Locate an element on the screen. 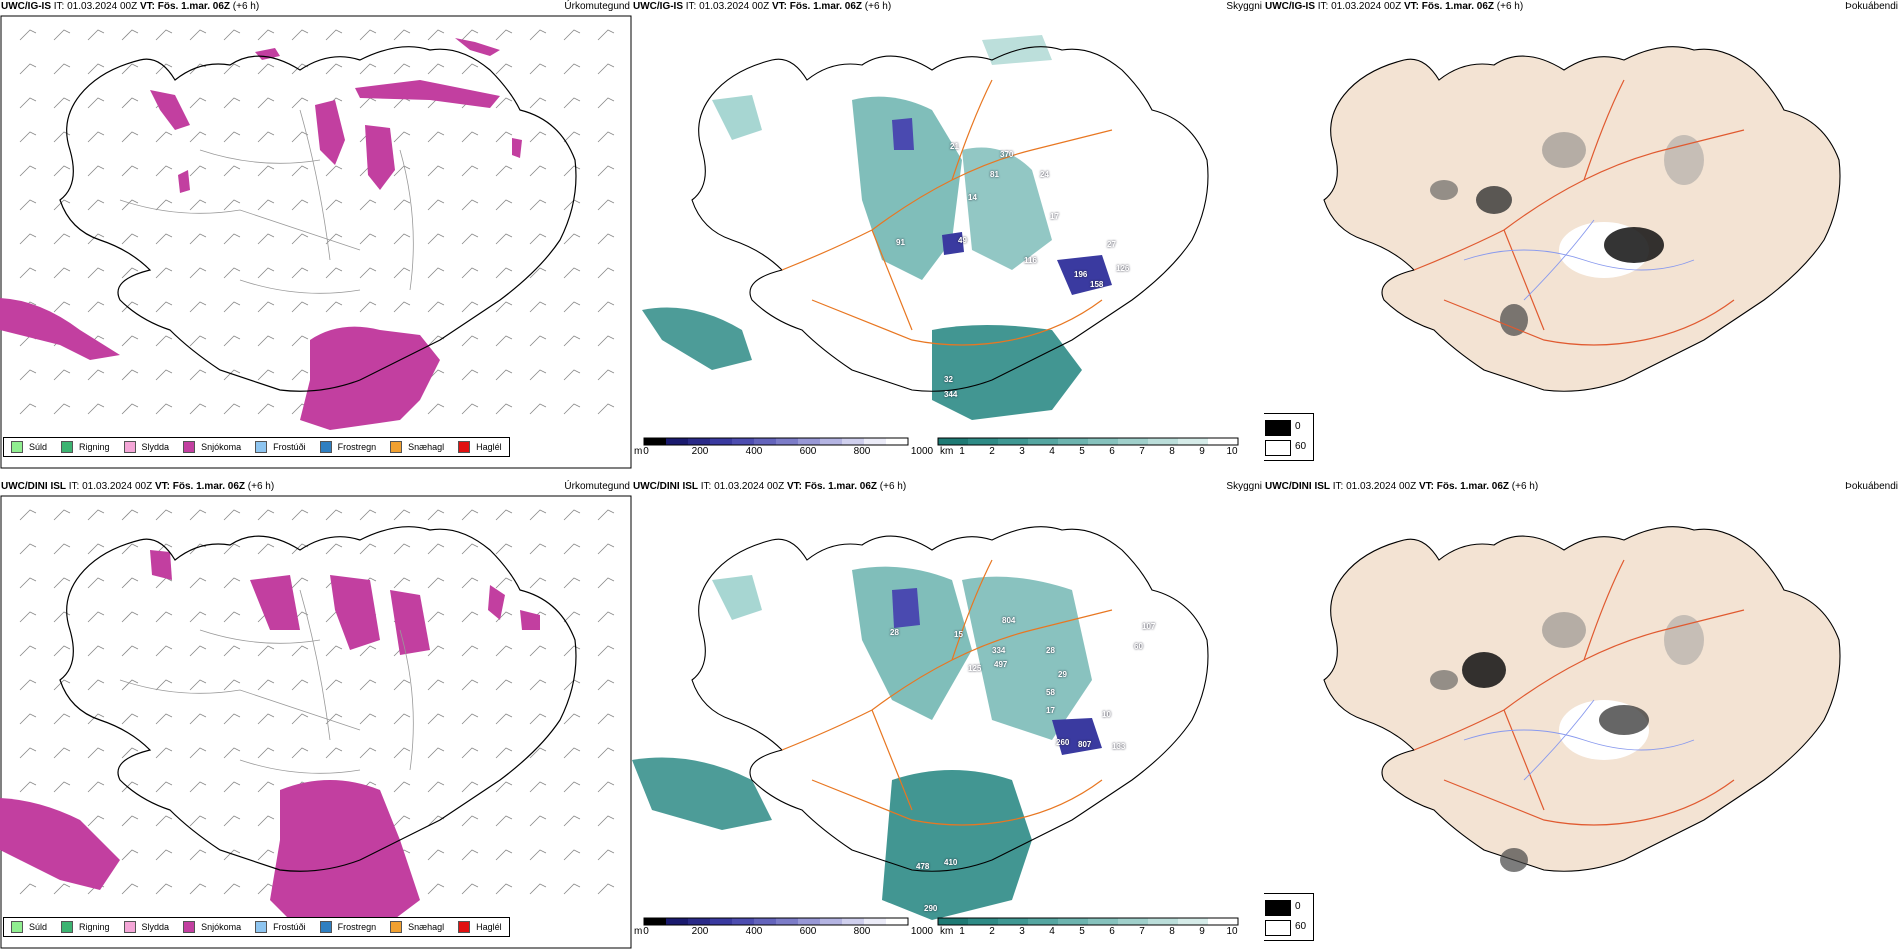 This screenshot has height=950, width=1900. value-label: 81 is located at coordinates (994, 174).